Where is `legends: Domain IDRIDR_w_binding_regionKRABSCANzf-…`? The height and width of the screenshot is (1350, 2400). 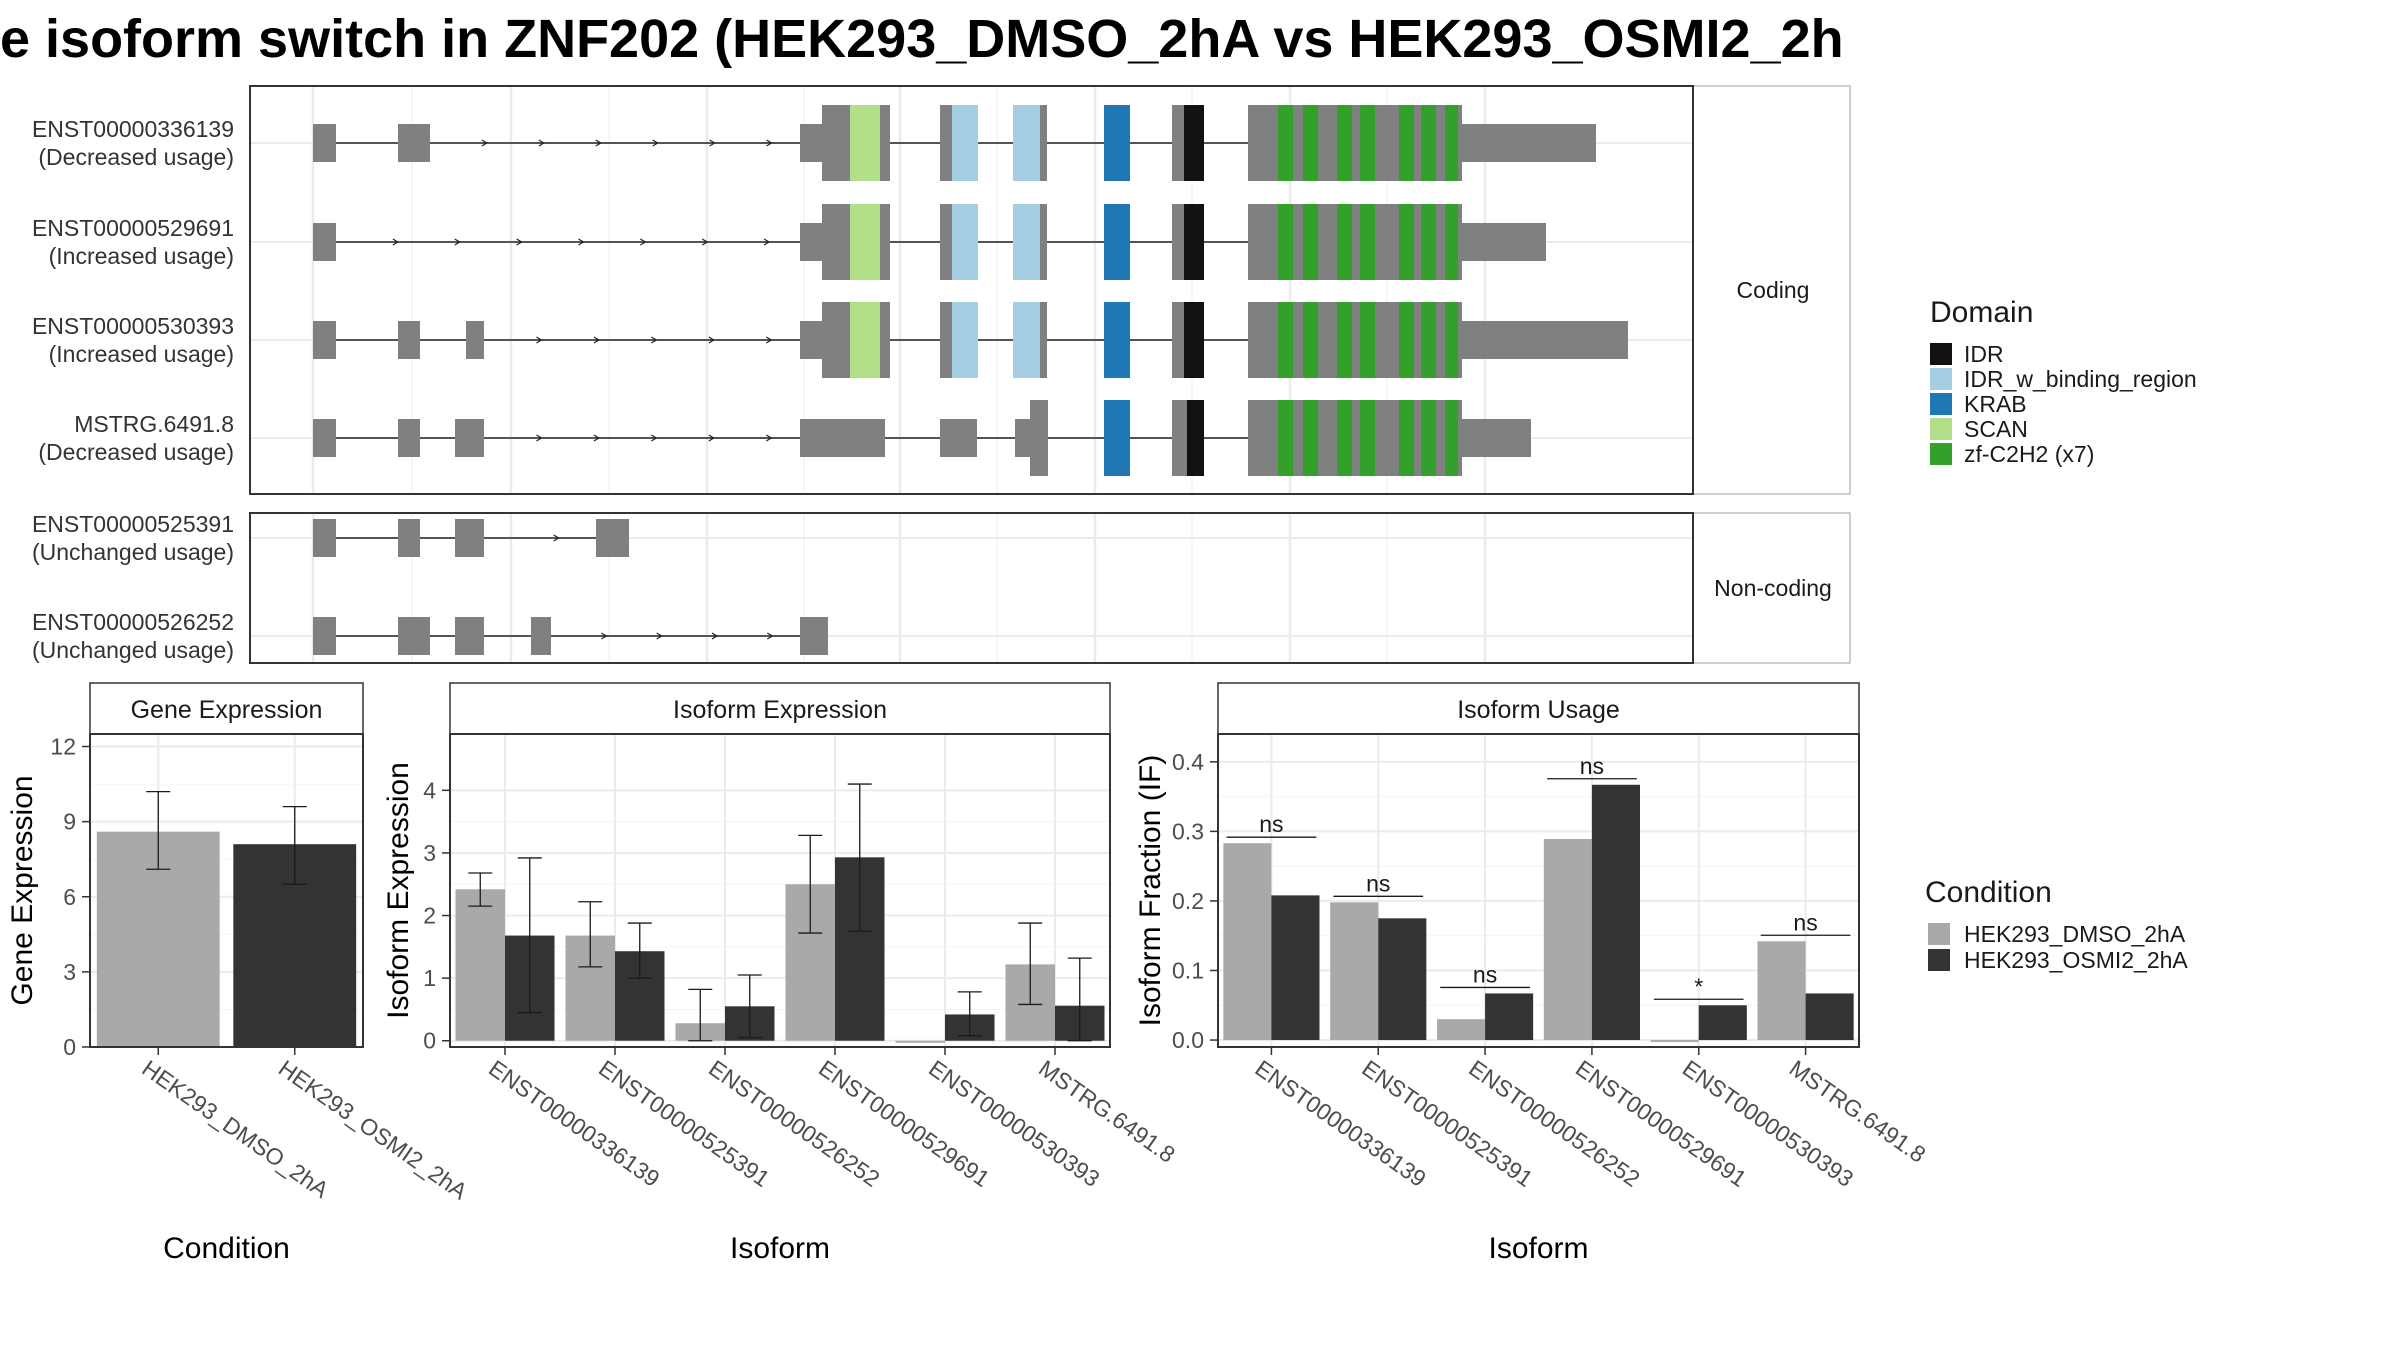
legends: Domain IDRIDR_w_binding_regionKRABSCANzf-… is located at coordinates (2061, 634).